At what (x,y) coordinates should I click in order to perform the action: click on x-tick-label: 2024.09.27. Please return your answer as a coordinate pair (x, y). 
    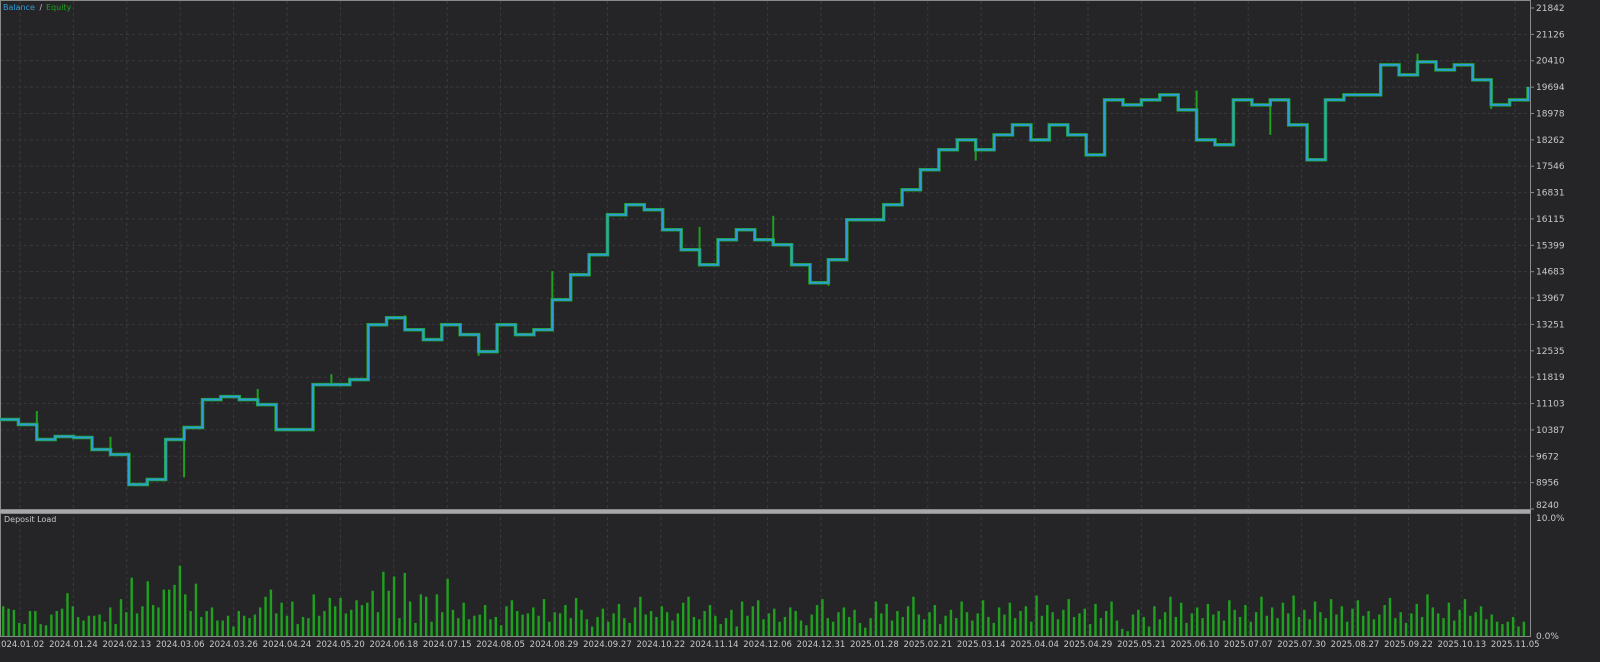
    Looking at the image, I should click on (607, 645).